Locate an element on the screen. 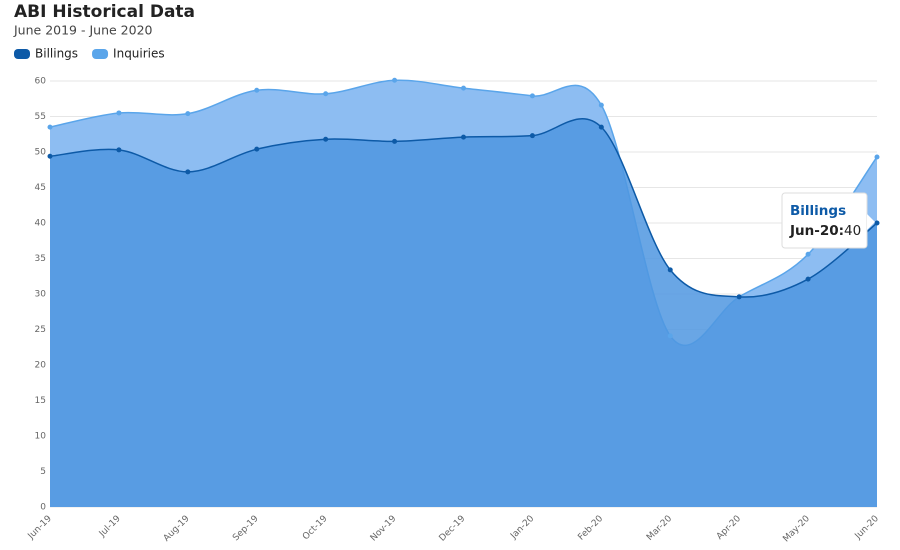 Image resolution: width=900 pixels, height=550 pixels. y-tick-label: 40 is located at coordinates (41, 224).